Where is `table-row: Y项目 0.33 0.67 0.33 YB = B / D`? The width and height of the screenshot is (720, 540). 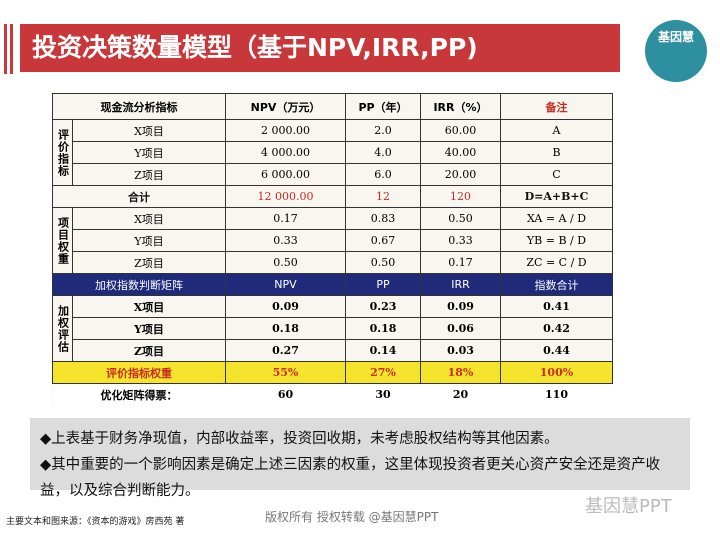
table-row: Y项目 0.33 0.67 0.33 YB = B / D is located at coordinates (333, 240).